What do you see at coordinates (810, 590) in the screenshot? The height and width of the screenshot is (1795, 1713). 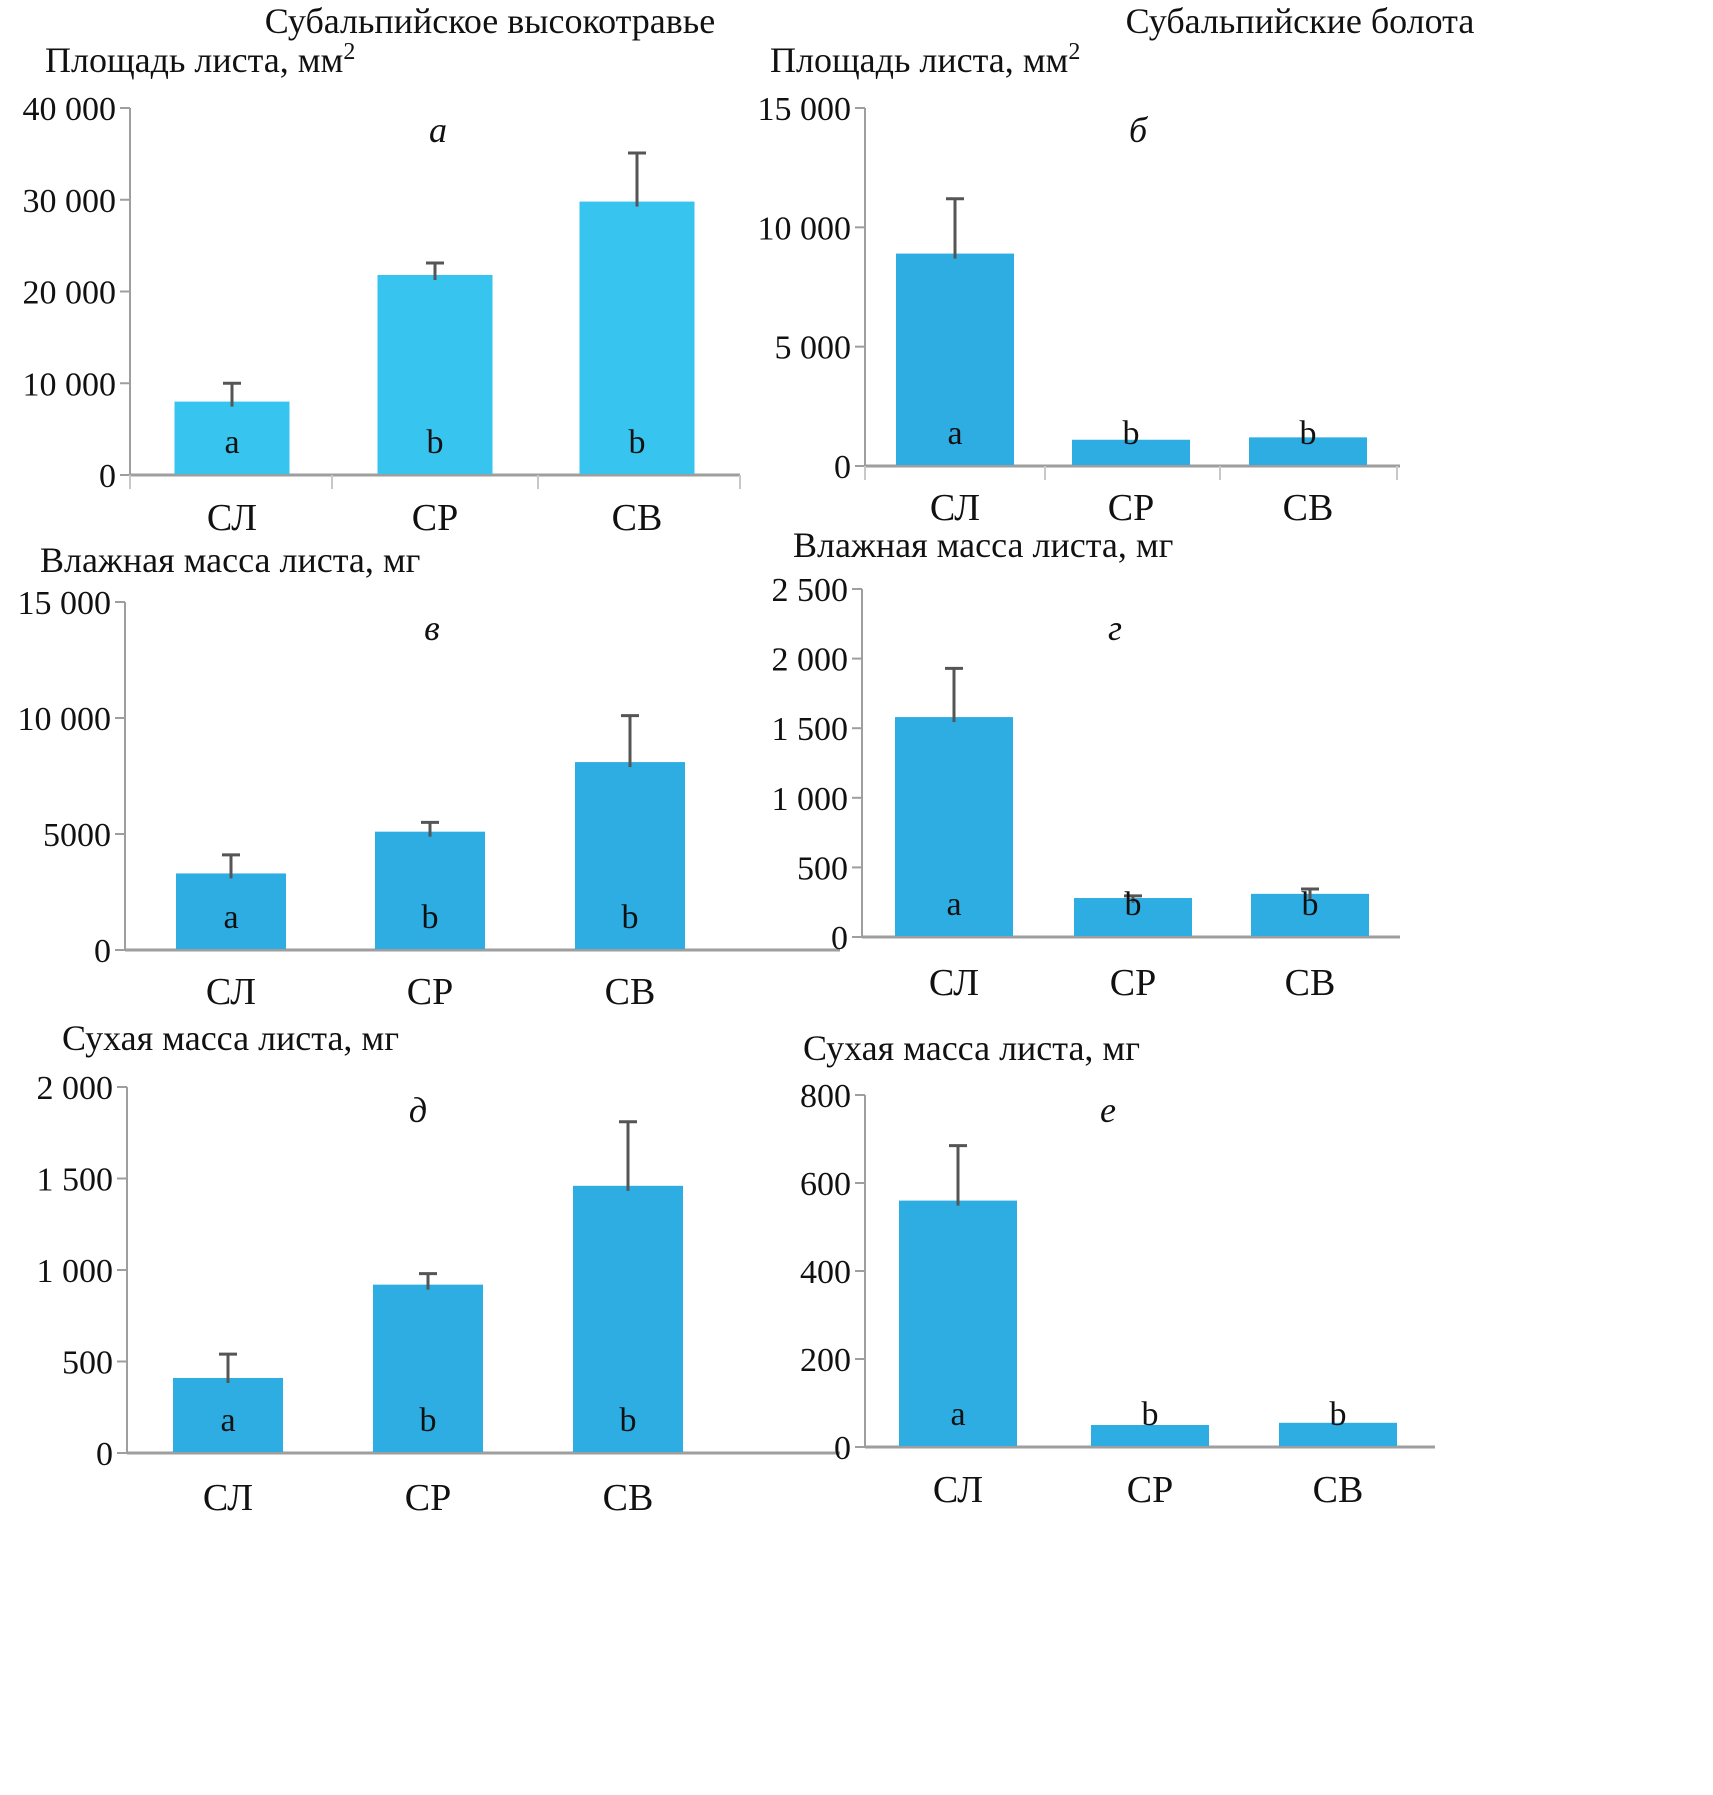 I see `y-tick-label: 2 500` at bounding box center [810, 590].